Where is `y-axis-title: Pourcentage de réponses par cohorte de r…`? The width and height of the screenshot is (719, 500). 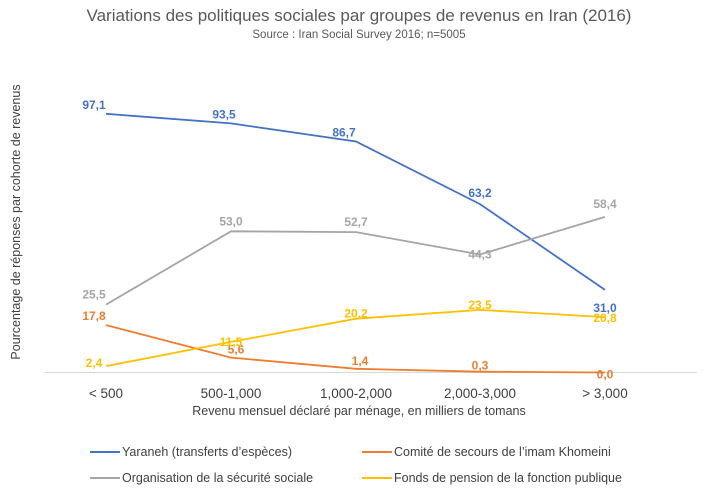
y-axis-title: Pourcentage de réponses par cohorte de r… is located at coordinates (16, 221).